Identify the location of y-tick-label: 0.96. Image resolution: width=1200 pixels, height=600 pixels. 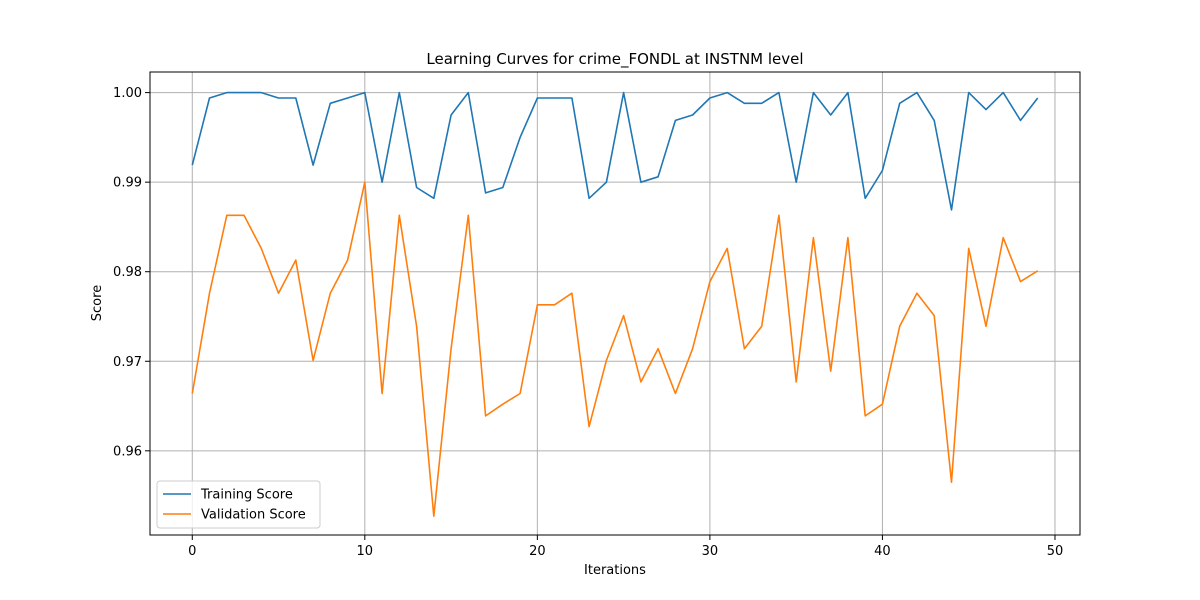
(127, 451).